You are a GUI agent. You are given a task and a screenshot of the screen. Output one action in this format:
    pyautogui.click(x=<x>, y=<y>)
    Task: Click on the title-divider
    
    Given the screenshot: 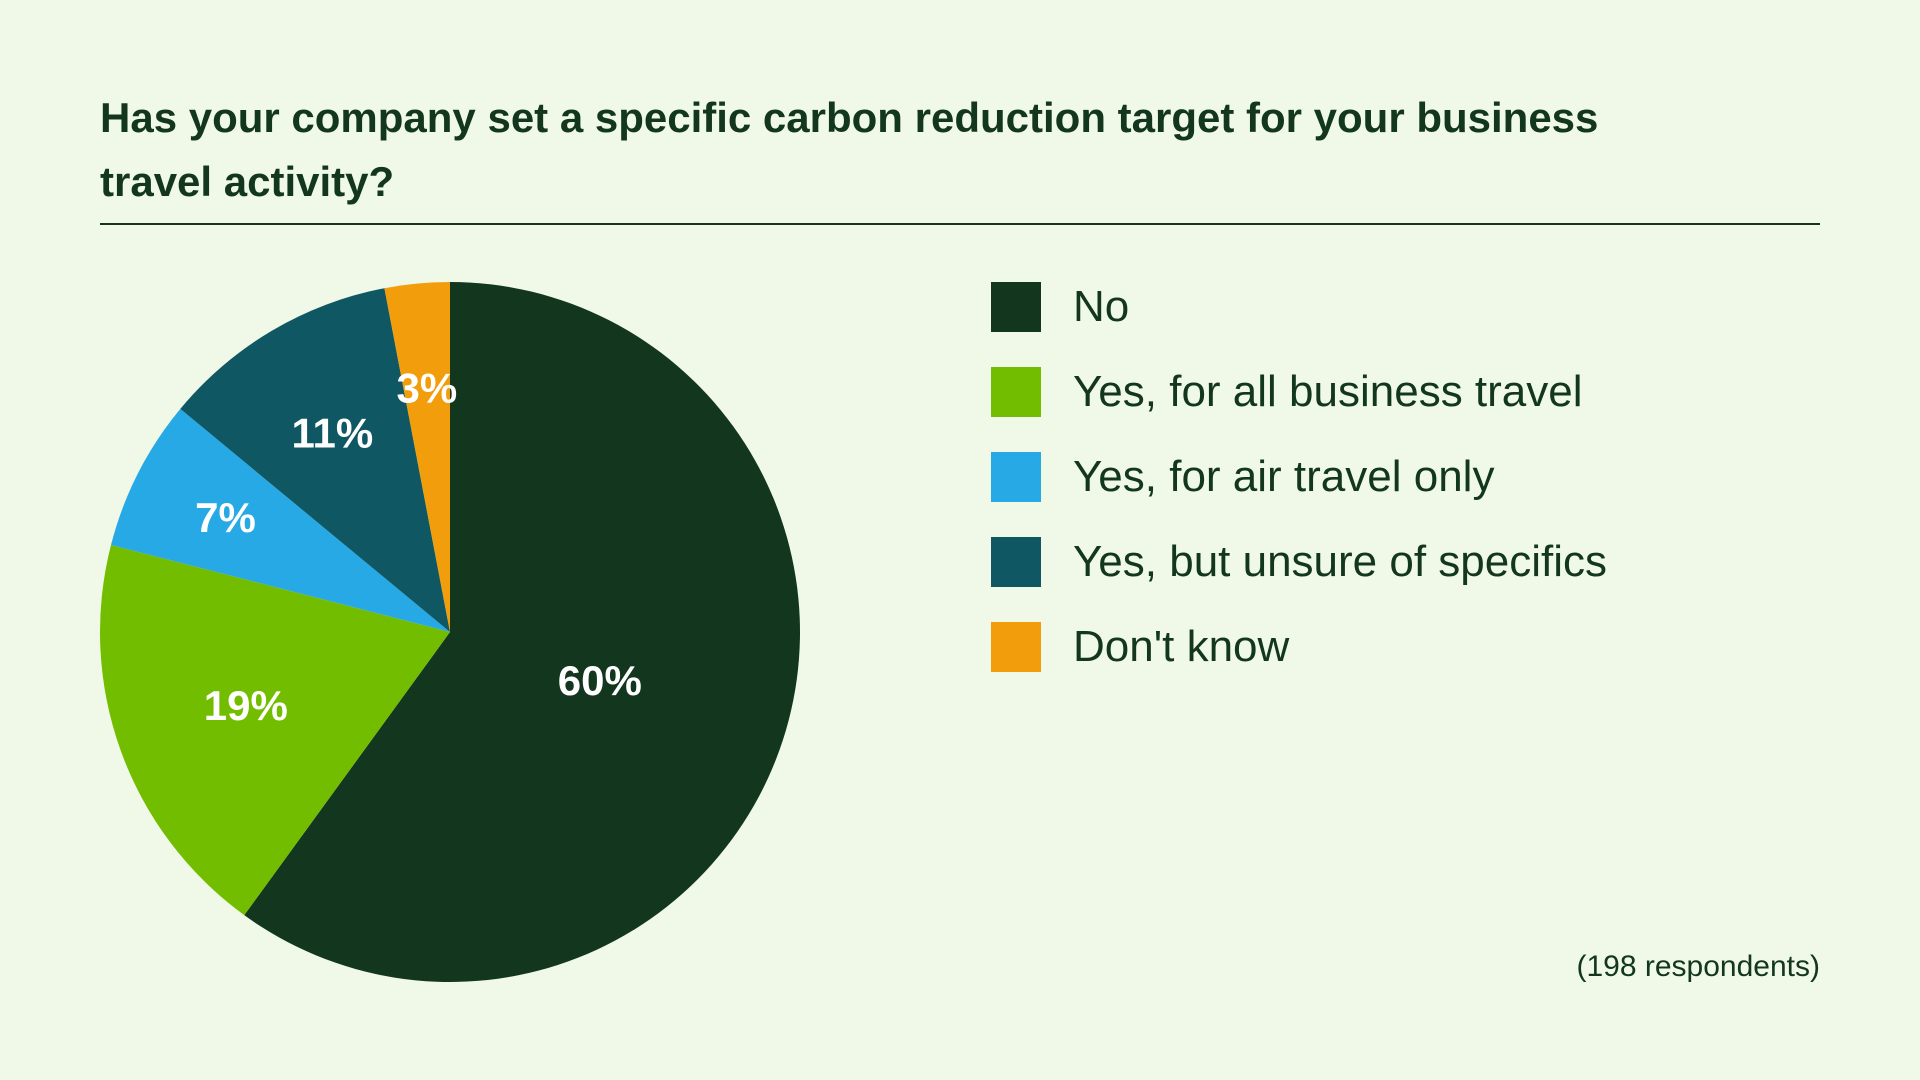 What is the action you would take?
    pyautogui.click(x=960, y=224)
    